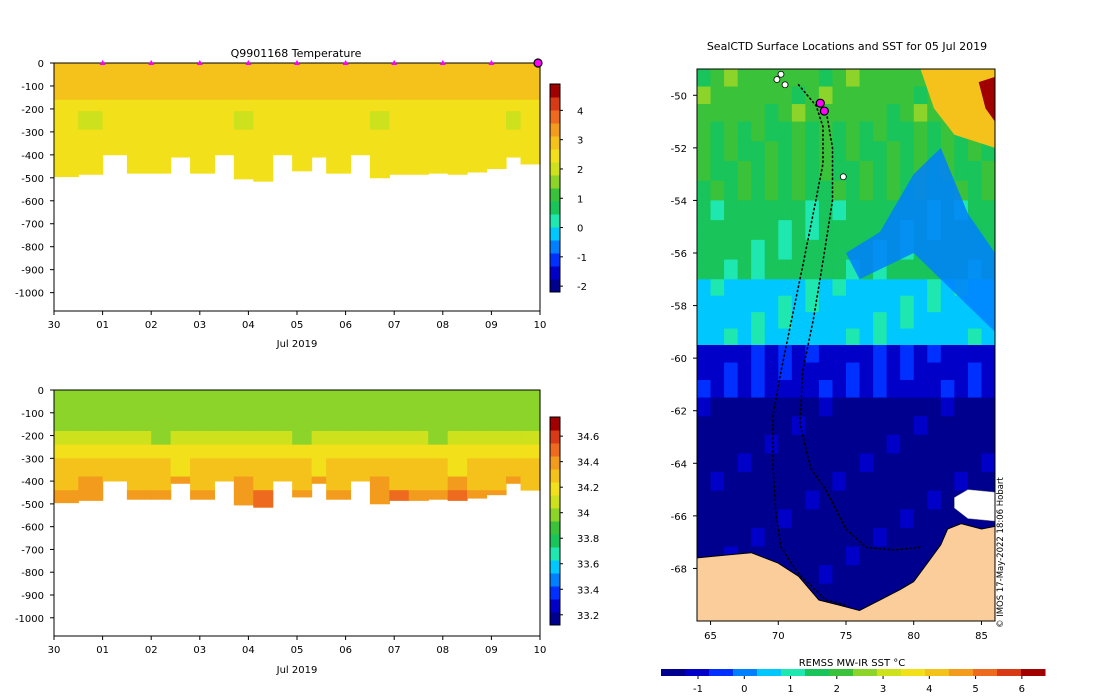 This screenshot has height=696, width=1100. I want to click on x-tick-label: 08, so click(442, 325).